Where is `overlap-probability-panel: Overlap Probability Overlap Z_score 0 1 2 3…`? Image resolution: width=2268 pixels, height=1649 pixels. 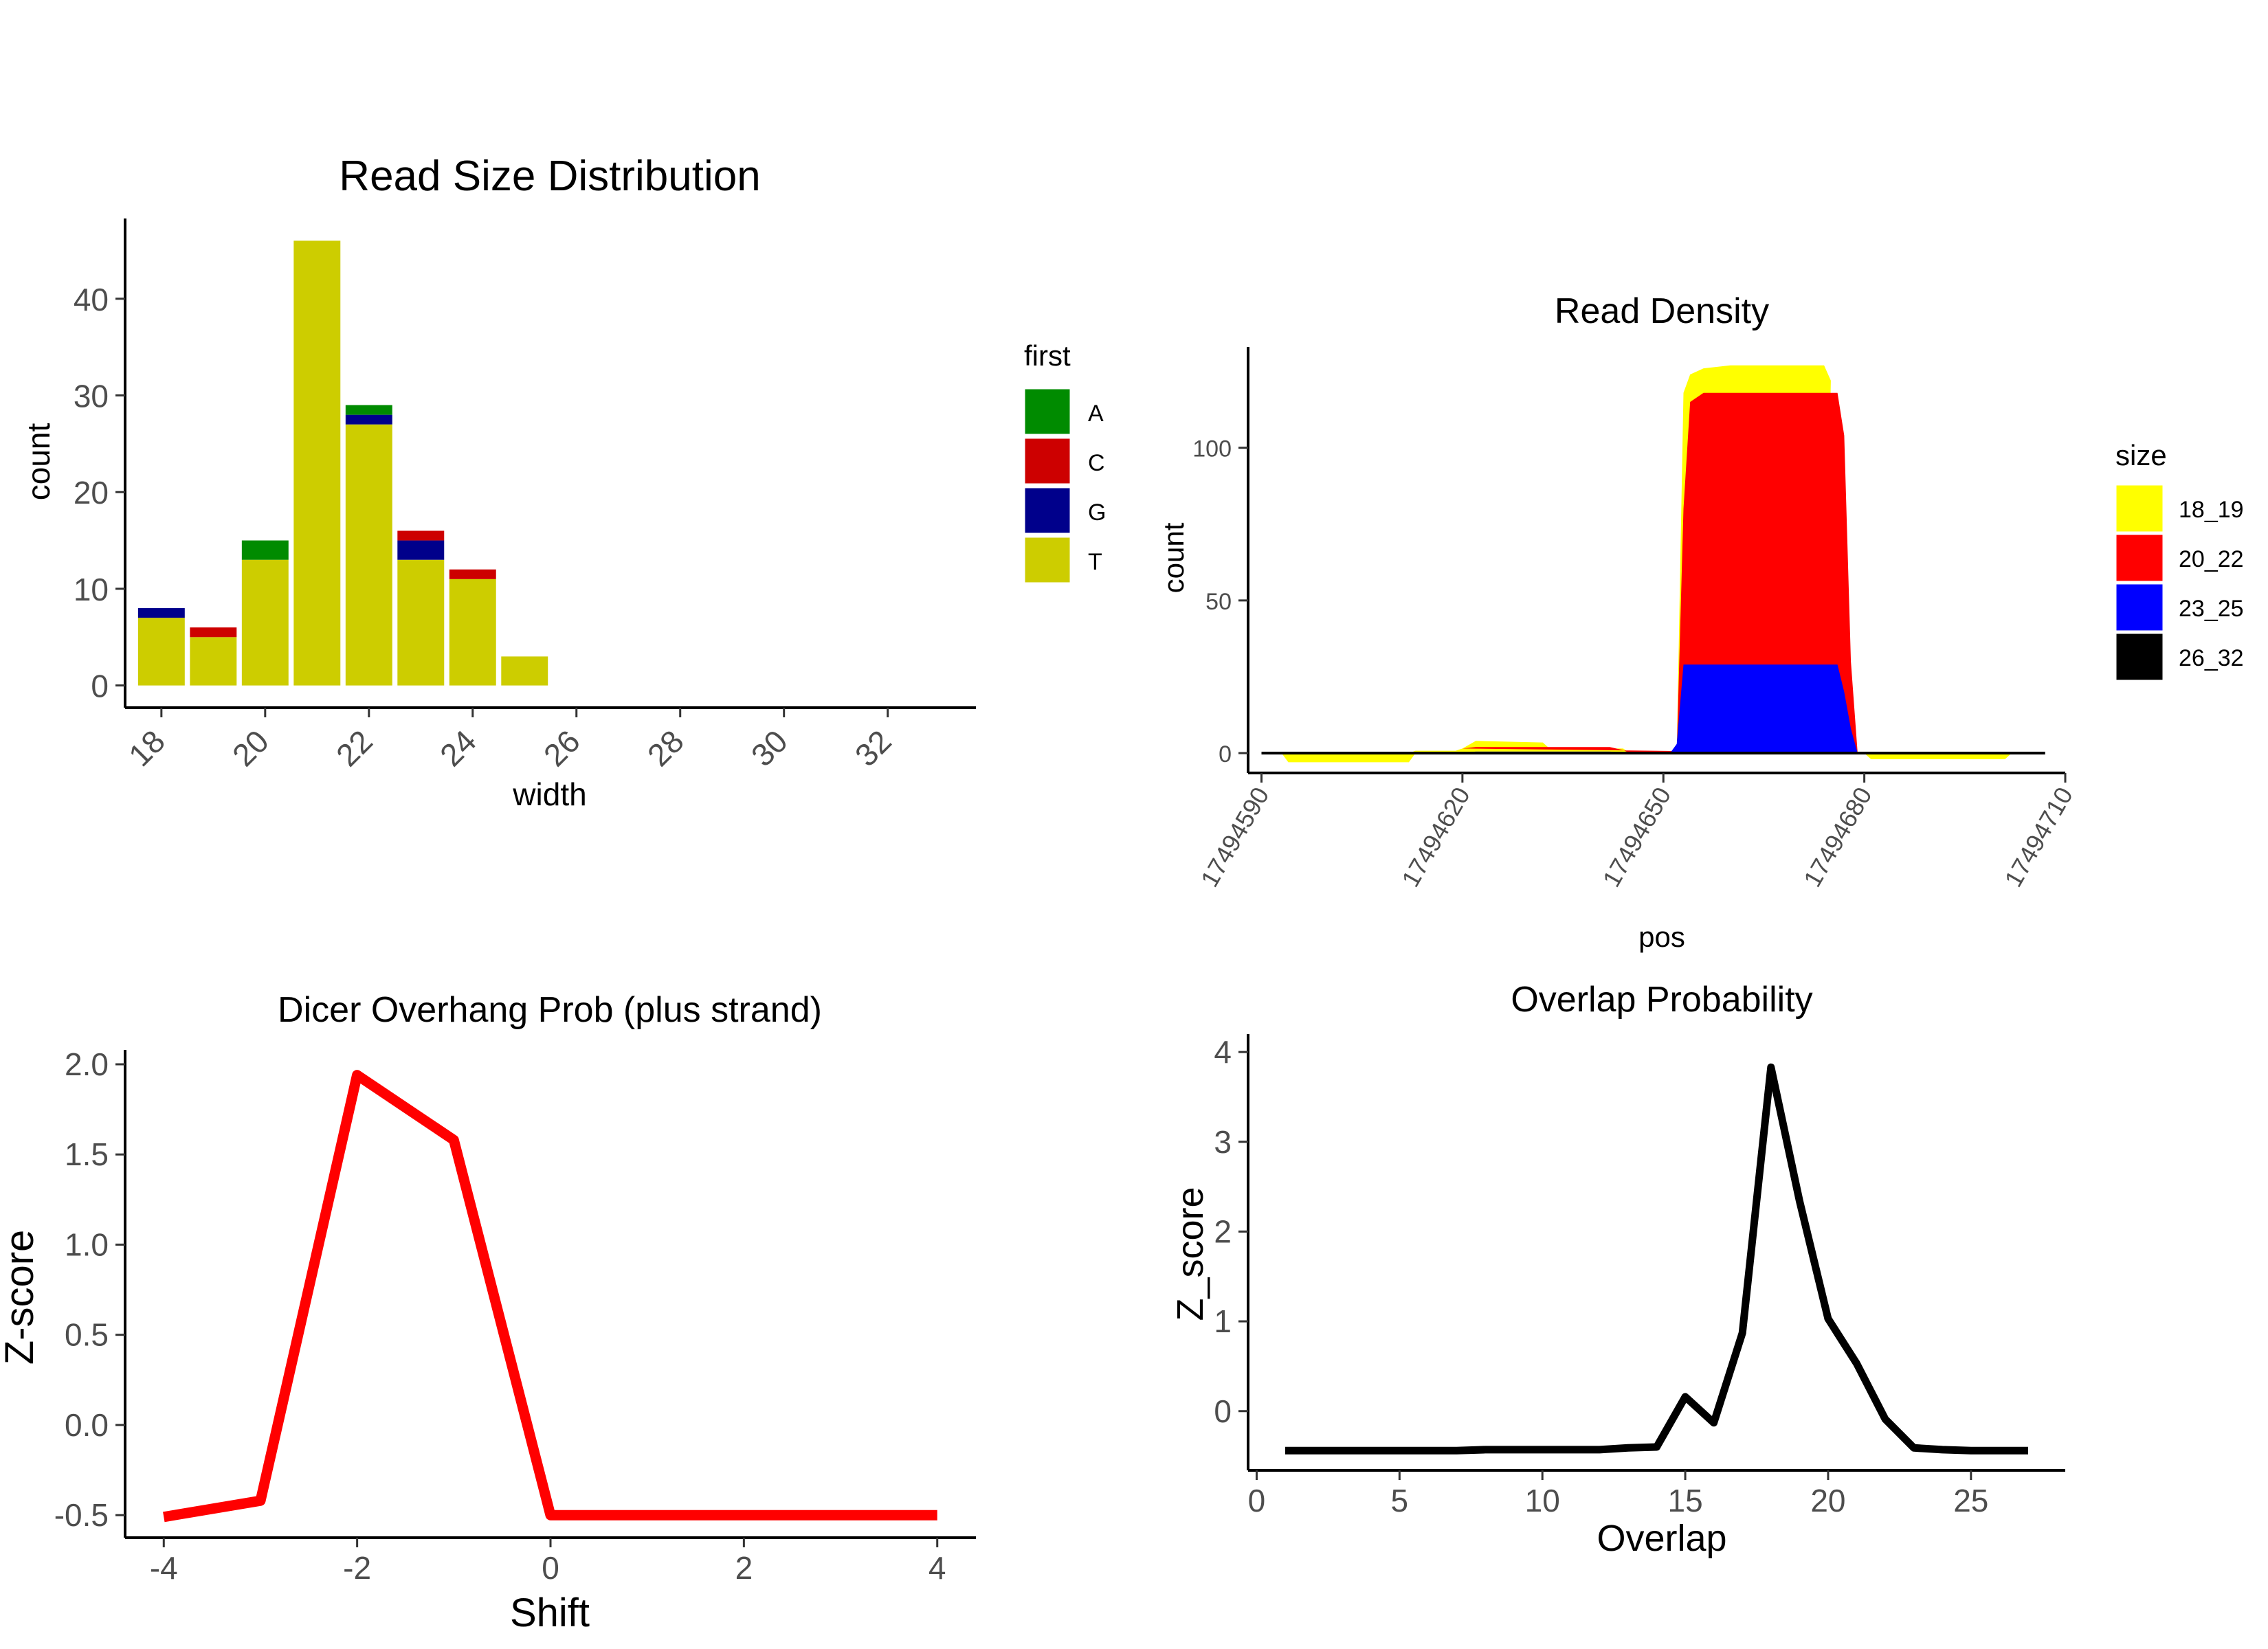 overlap-probability-panel: Overlap Probability Overlap Z_score 0 1 2 3… is located at coordinates (1617, 1269).